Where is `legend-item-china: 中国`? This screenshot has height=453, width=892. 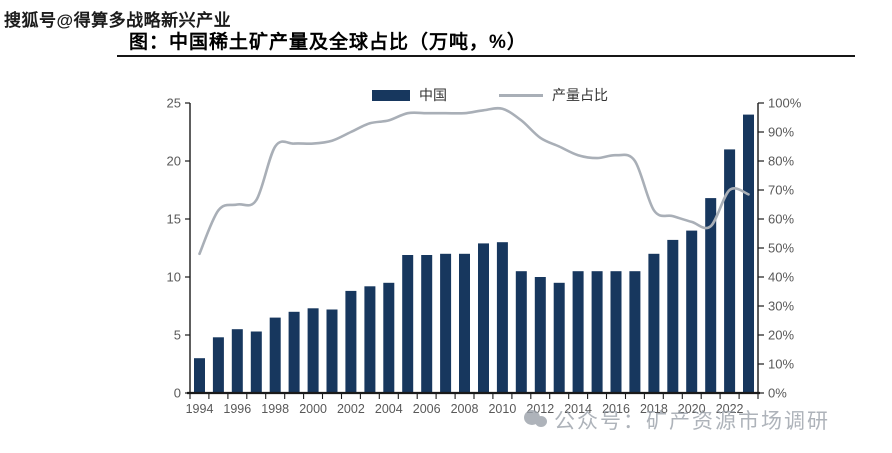
legend-item-china: 中国 is located at coordinates (409, 95).